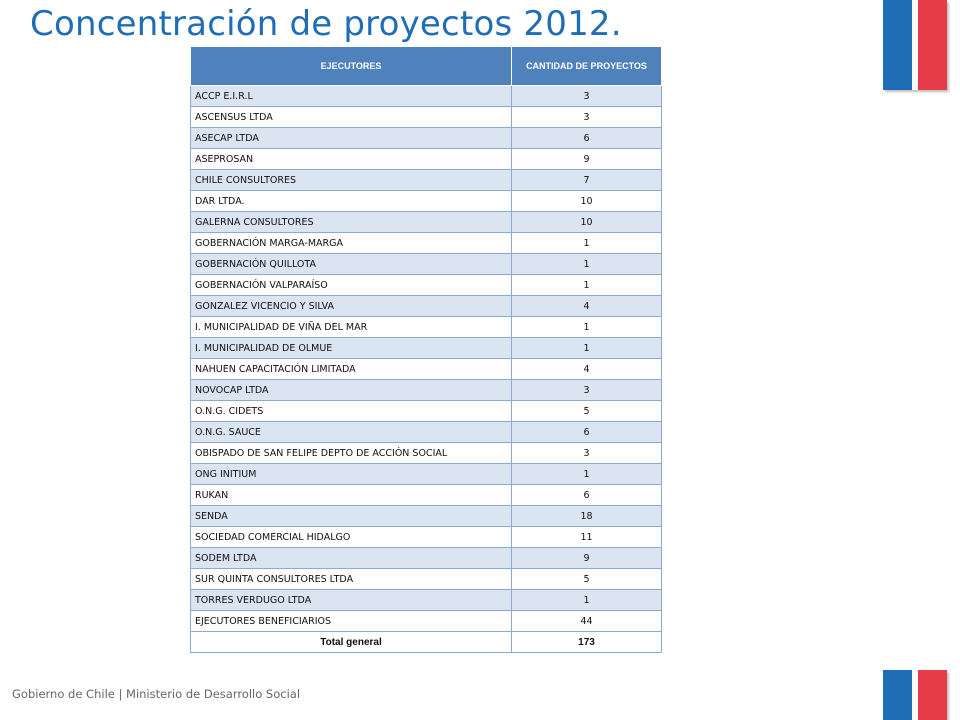  I want to click on cantidad-cell: 44, so click(586, 621).